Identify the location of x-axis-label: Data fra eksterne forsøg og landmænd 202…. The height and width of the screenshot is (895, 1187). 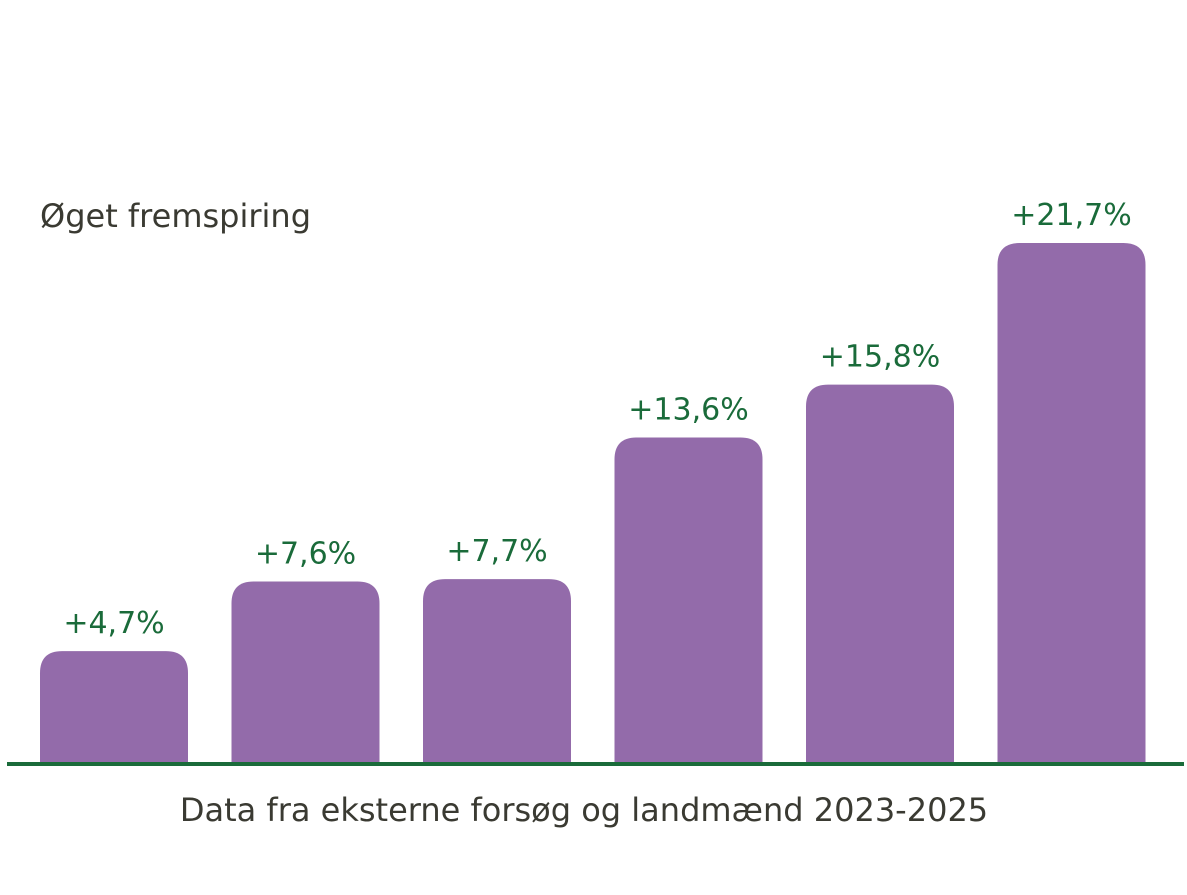
(584, 810).